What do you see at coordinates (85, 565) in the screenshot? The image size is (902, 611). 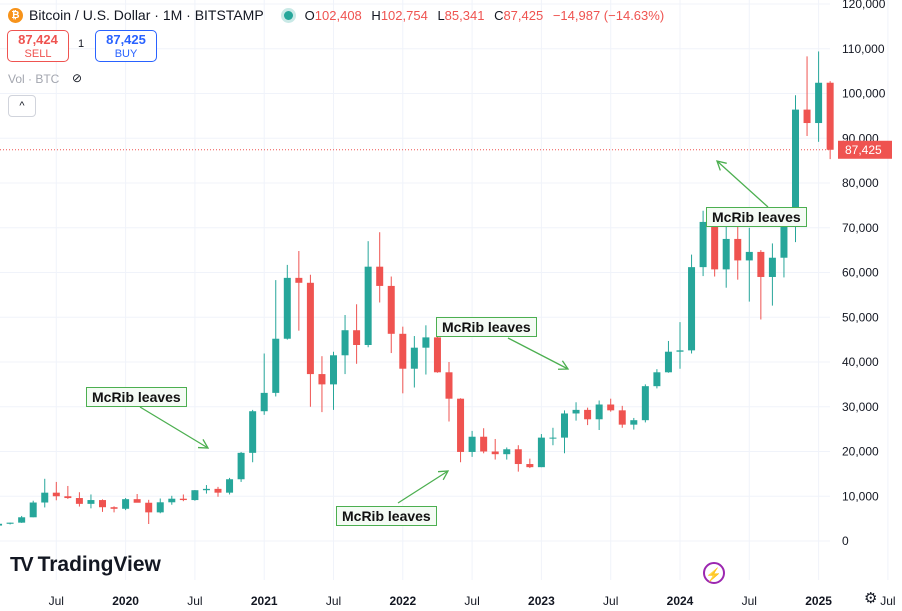 I see `tradingview-logo: TV TradingView` at bounding box center [85, 565].